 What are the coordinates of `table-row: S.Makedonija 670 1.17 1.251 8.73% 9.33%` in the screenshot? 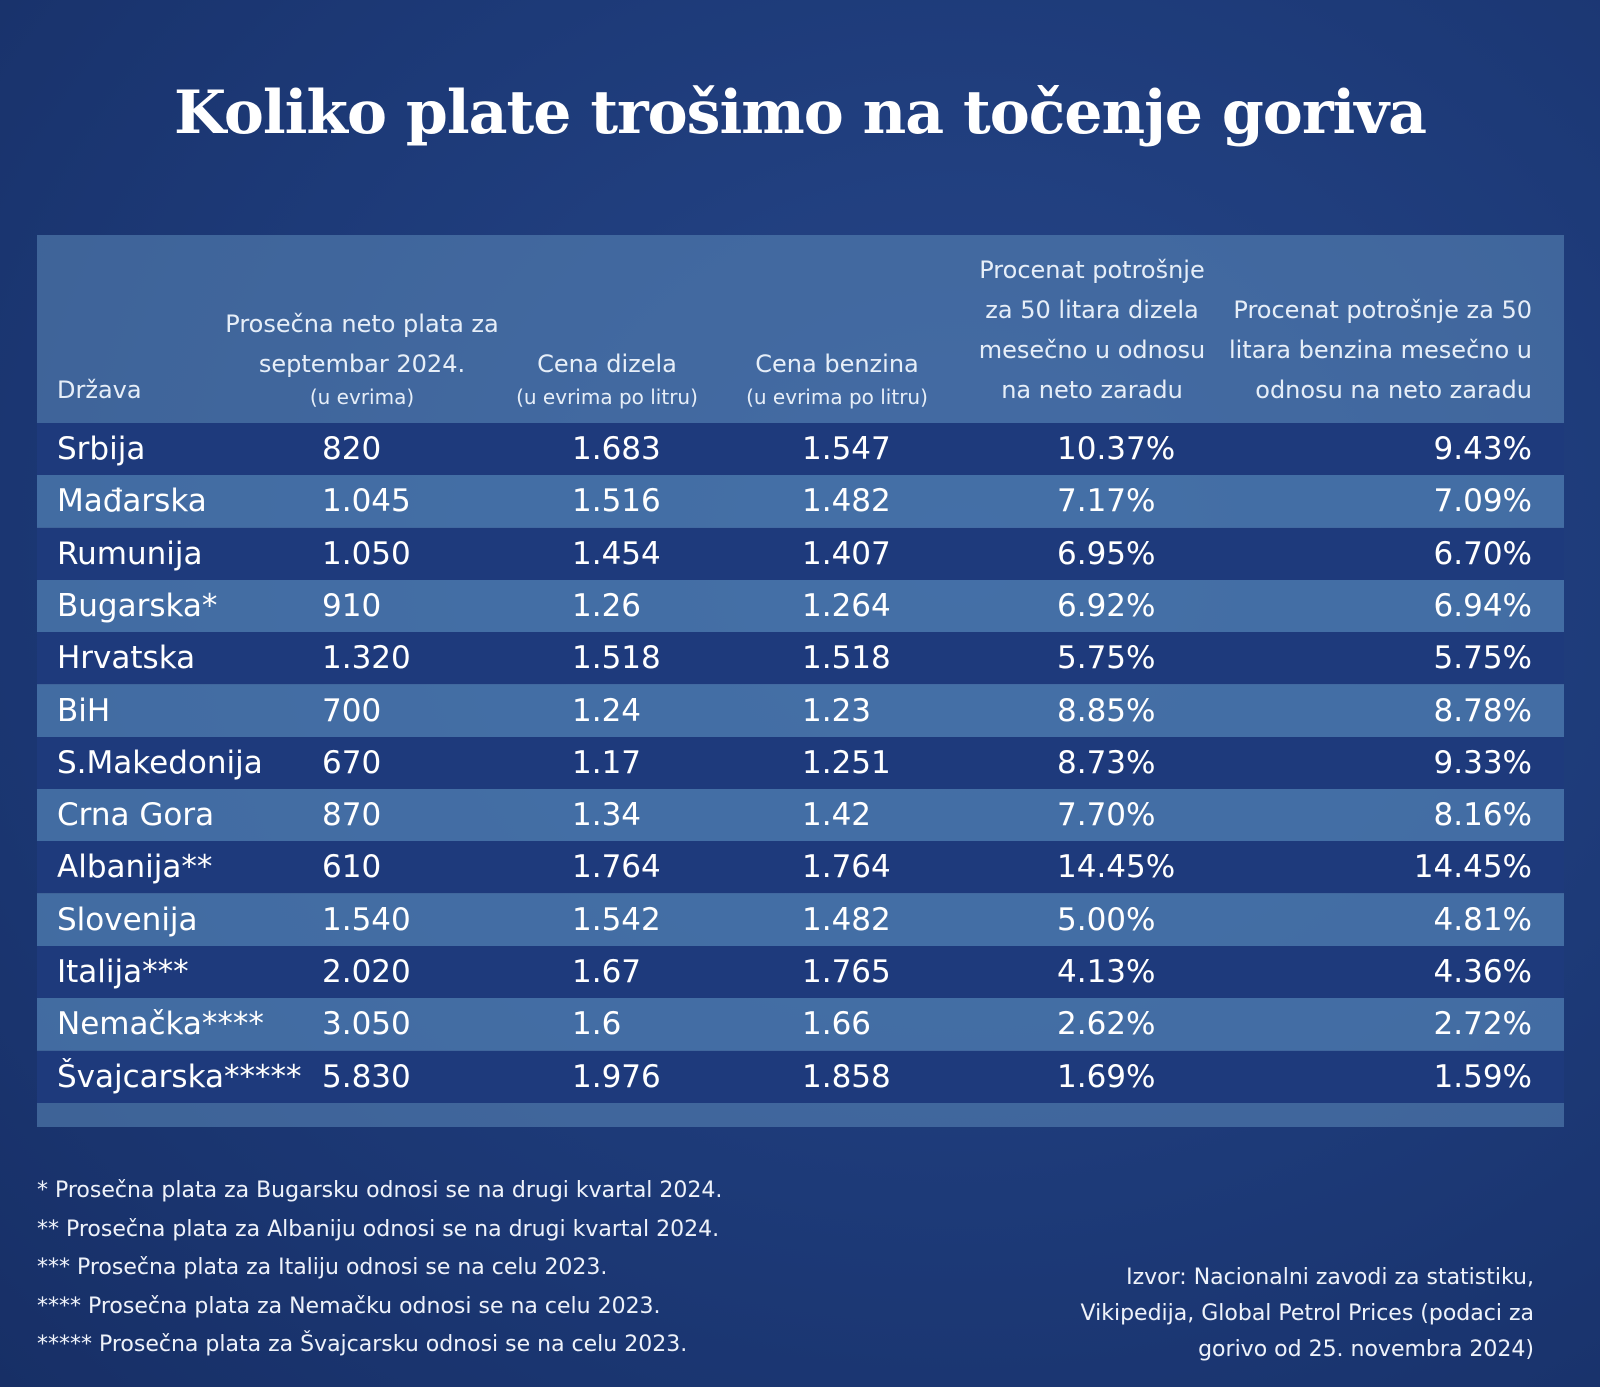 It's located at (800, 762).